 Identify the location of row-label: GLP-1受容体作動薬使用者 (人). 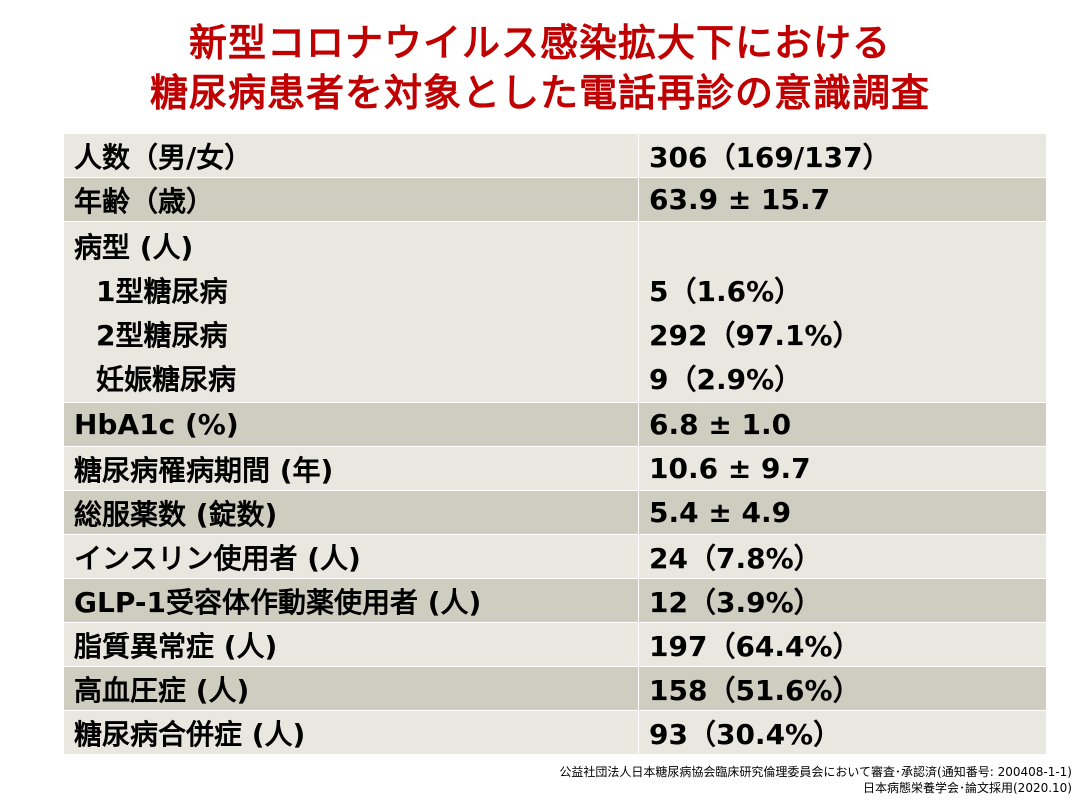
(351, 600).